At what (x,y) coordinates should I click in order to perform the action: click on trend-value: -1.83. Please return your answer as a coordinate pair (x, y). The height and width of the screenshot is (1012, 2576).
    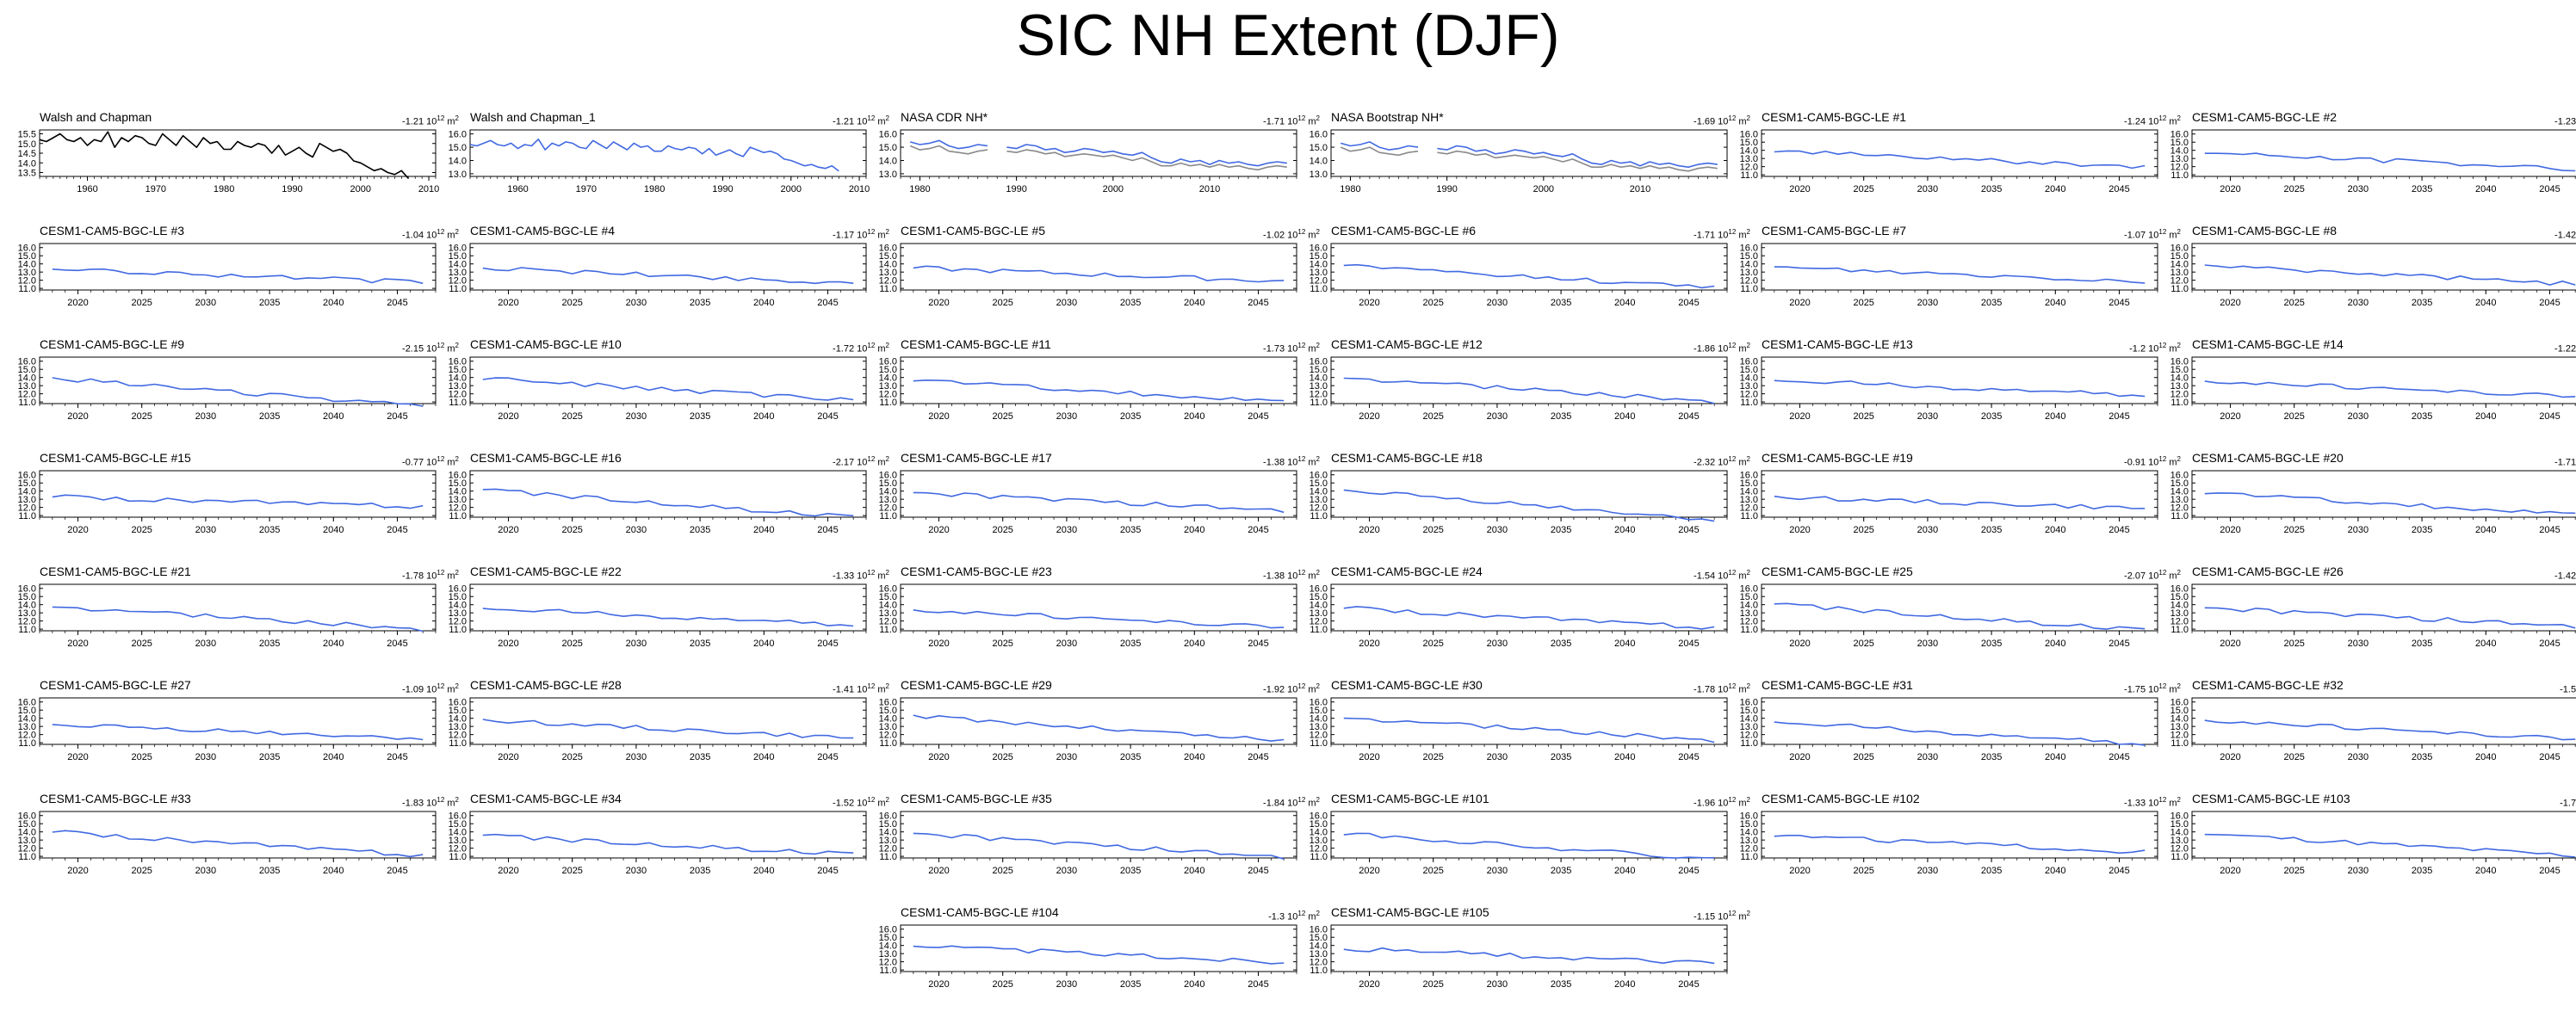
    Looking at the image, I should click on (413, 803).